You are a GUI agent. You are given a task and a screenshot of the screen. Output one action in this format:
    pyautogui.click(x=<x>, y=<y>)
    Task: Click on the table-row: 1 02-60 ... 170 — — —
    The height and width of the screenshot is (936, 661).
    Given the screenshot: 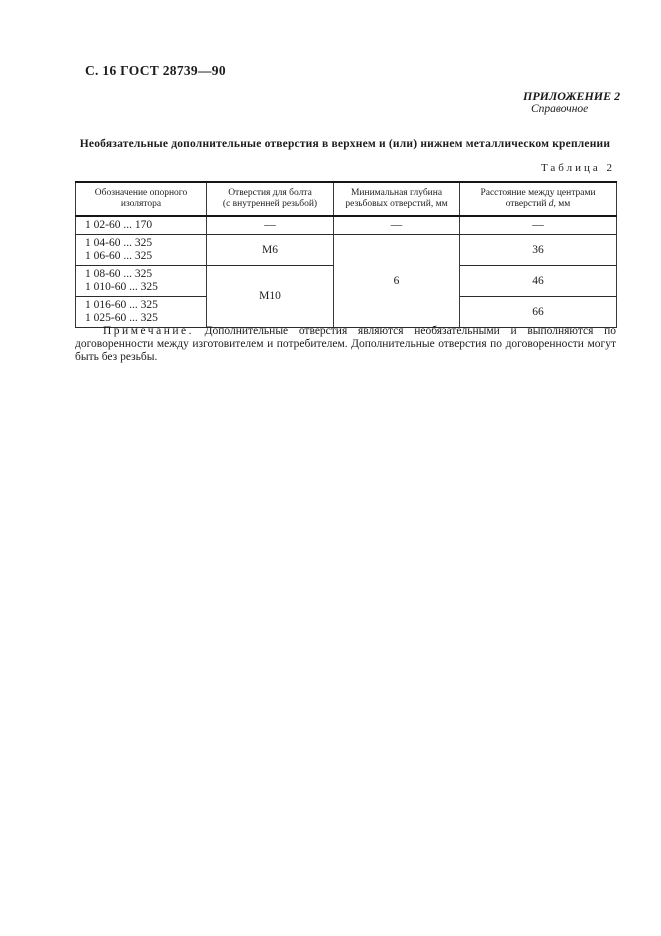 What is the action you would take?
    pyautogui.click(x=346, y=225)
    